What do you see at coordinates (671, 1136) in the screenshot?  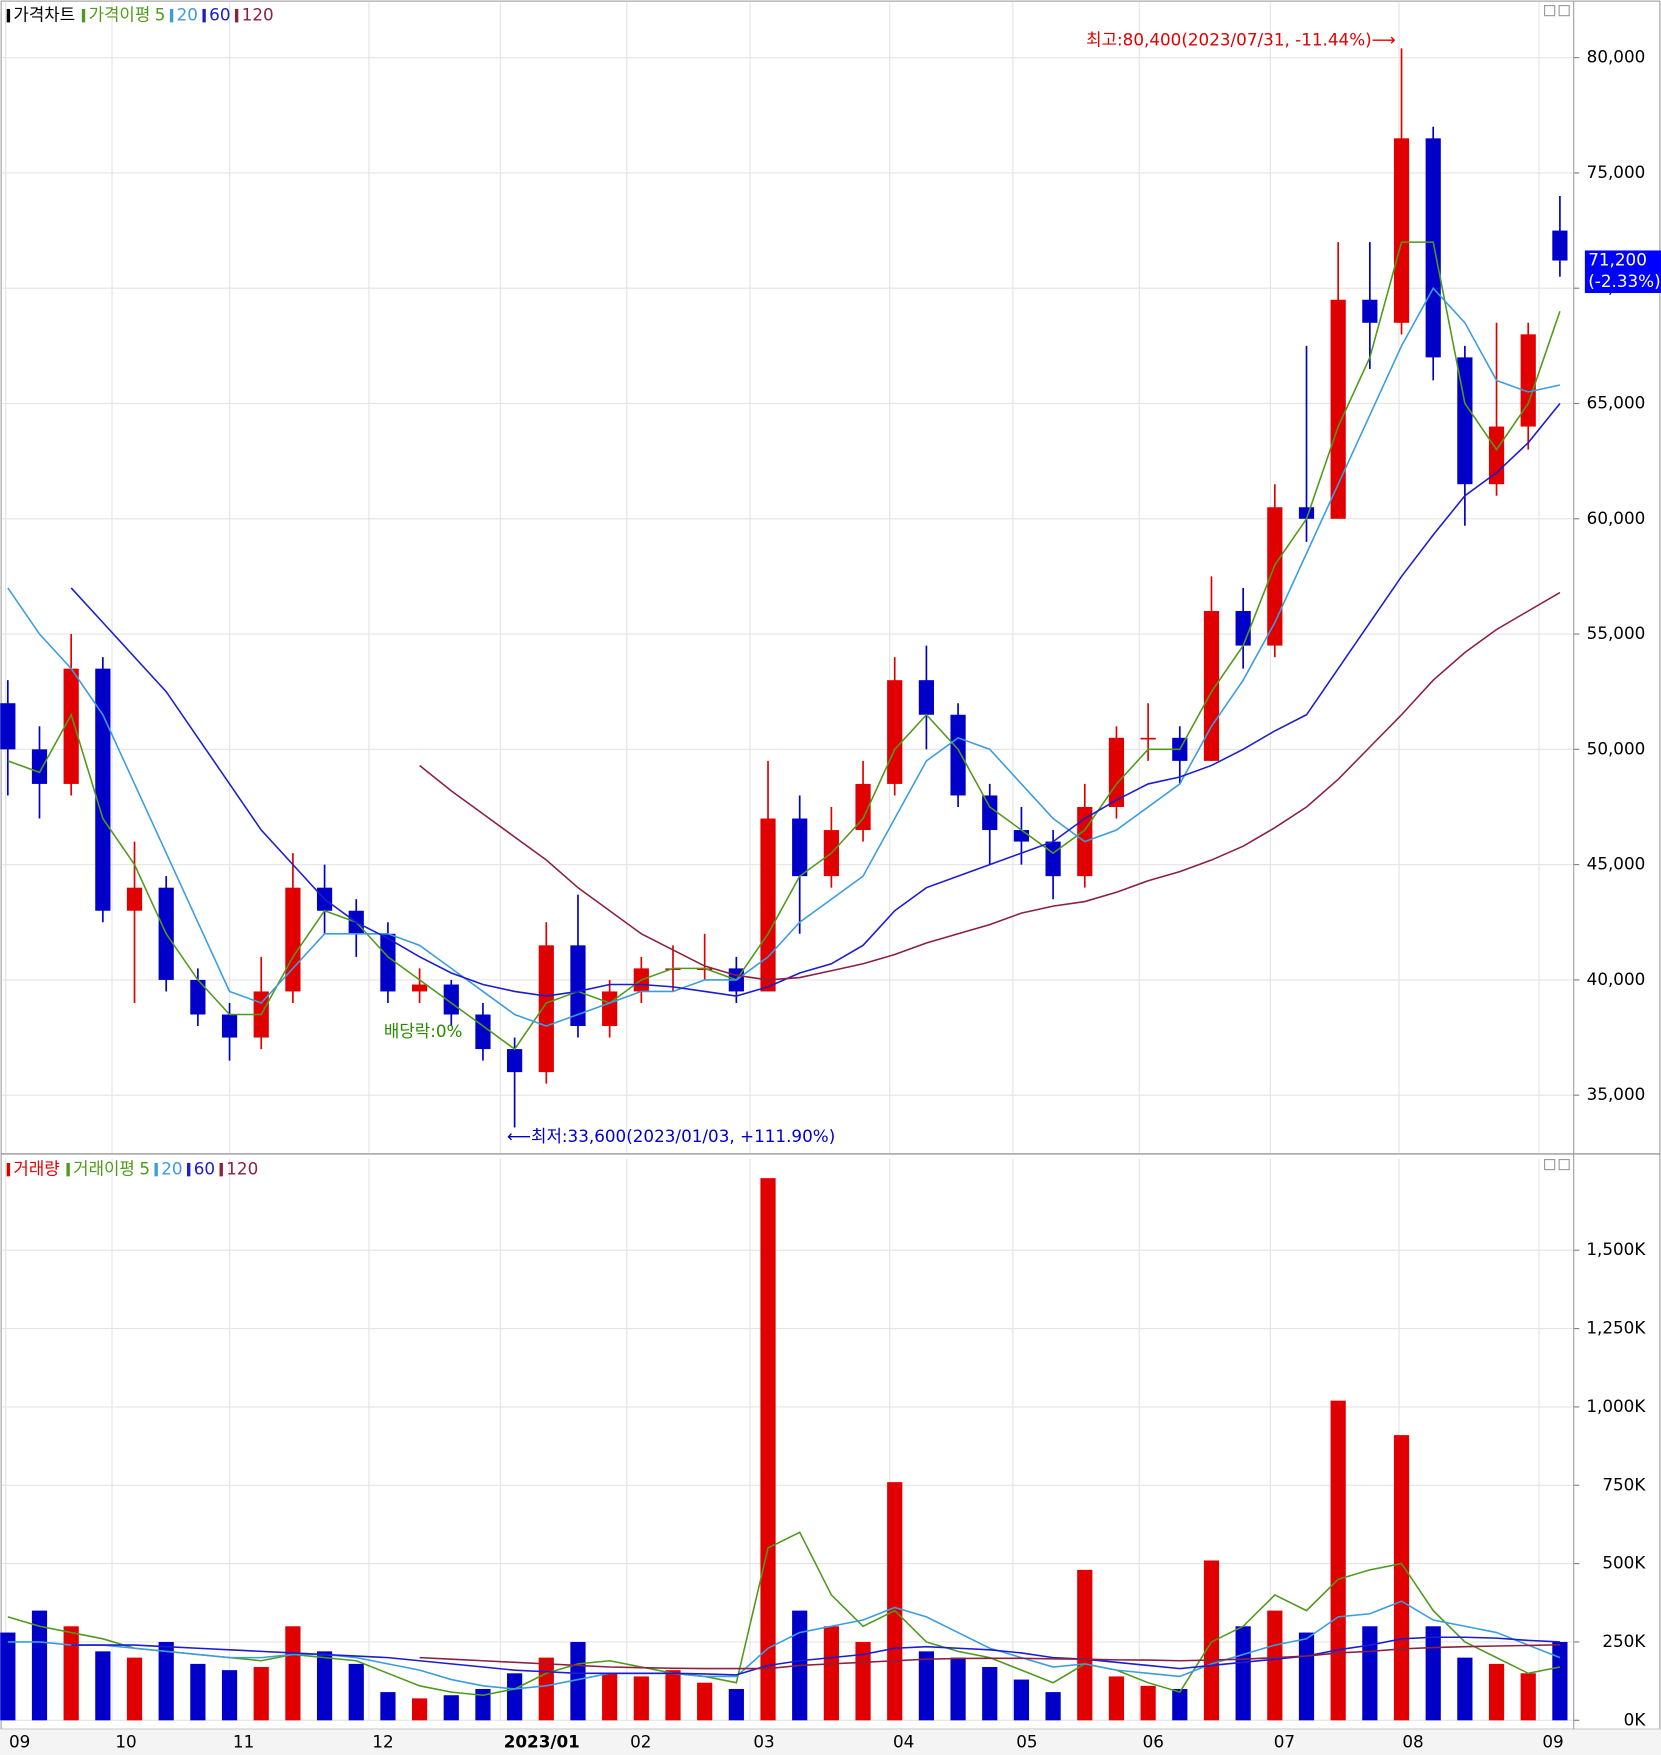 I see `low-annotation: ⟵최저:33,600(2023/01/03, +111.90%)` at bounding box center [671, 1136].